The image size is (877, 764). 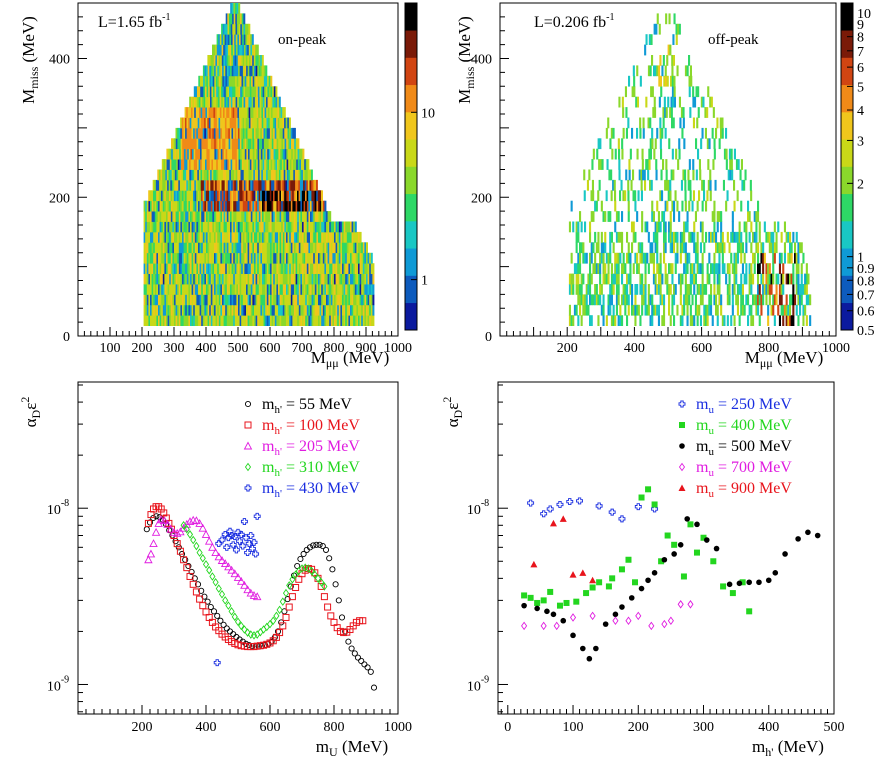 What do you see at coordinates (574, 21) in the screenshot?
I see `luminosity-annotation: L=0.206 fb-1` at bounding box center [574, 21].